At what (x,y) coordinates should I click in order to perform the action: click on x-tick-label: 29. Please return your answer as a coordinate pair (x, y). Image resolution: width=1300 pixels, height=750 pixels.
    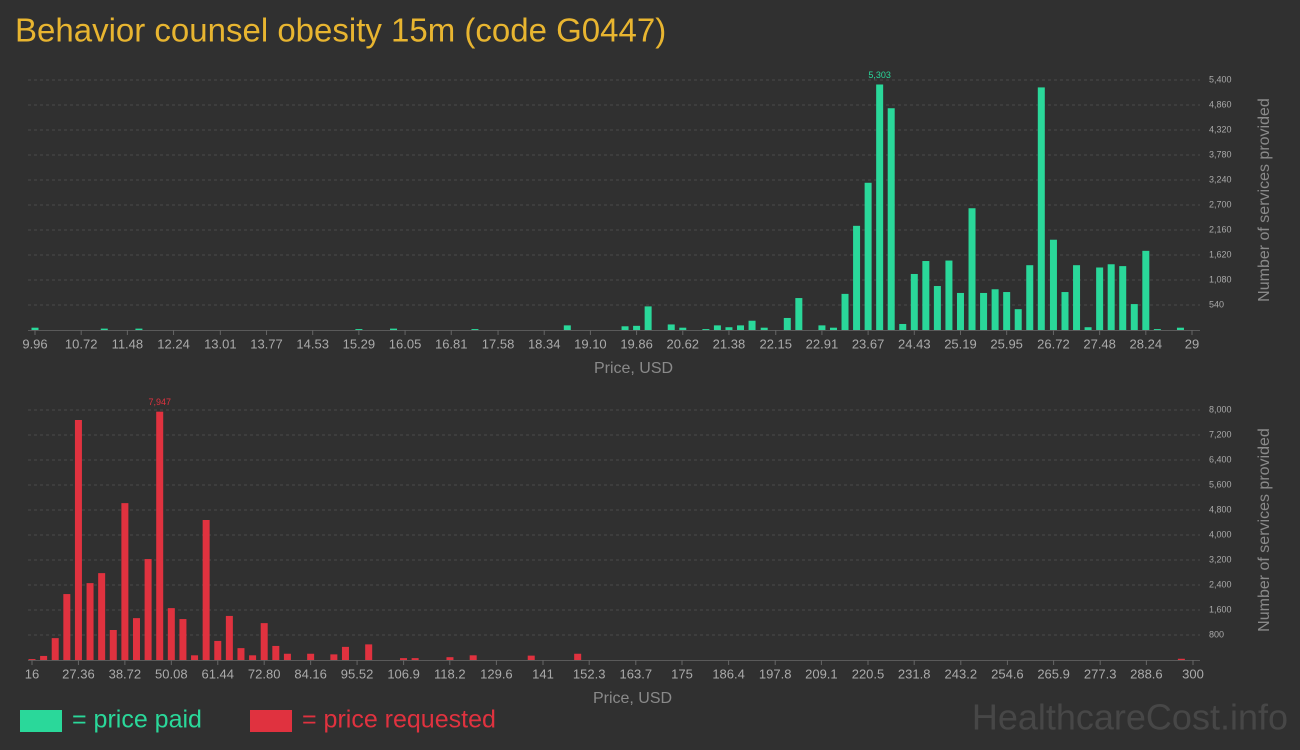
    Looking at the image, I should click on (1192, 343).